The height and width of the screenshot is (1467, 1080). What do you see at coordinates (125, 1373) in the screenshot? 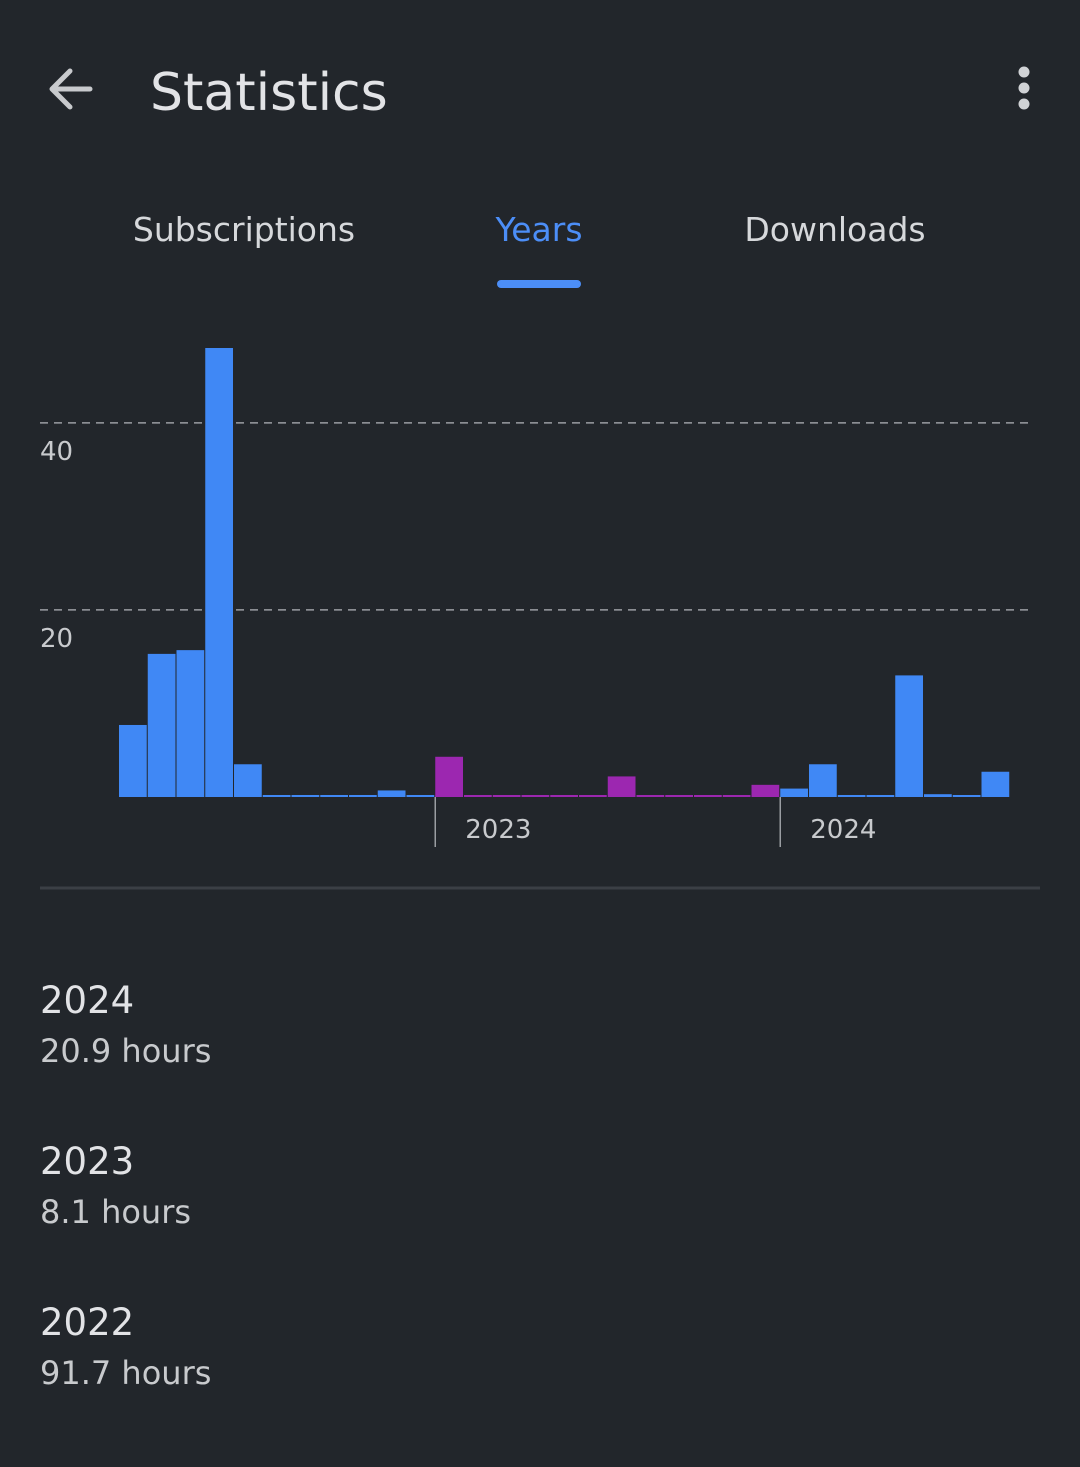
I see `year-time: 91.7 hours` at bounding box center [125, 1373].